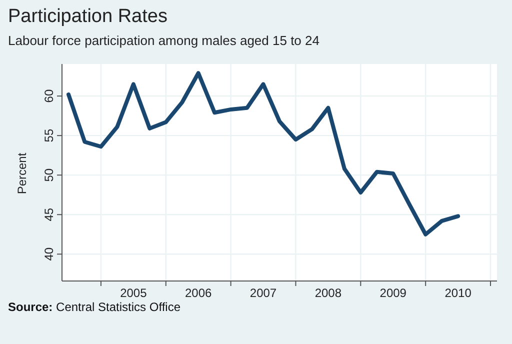  What do you see at coordinates (49, 96) in the screenshot?
I see `y-tick-label: 60` at bounding box center [49, 96].